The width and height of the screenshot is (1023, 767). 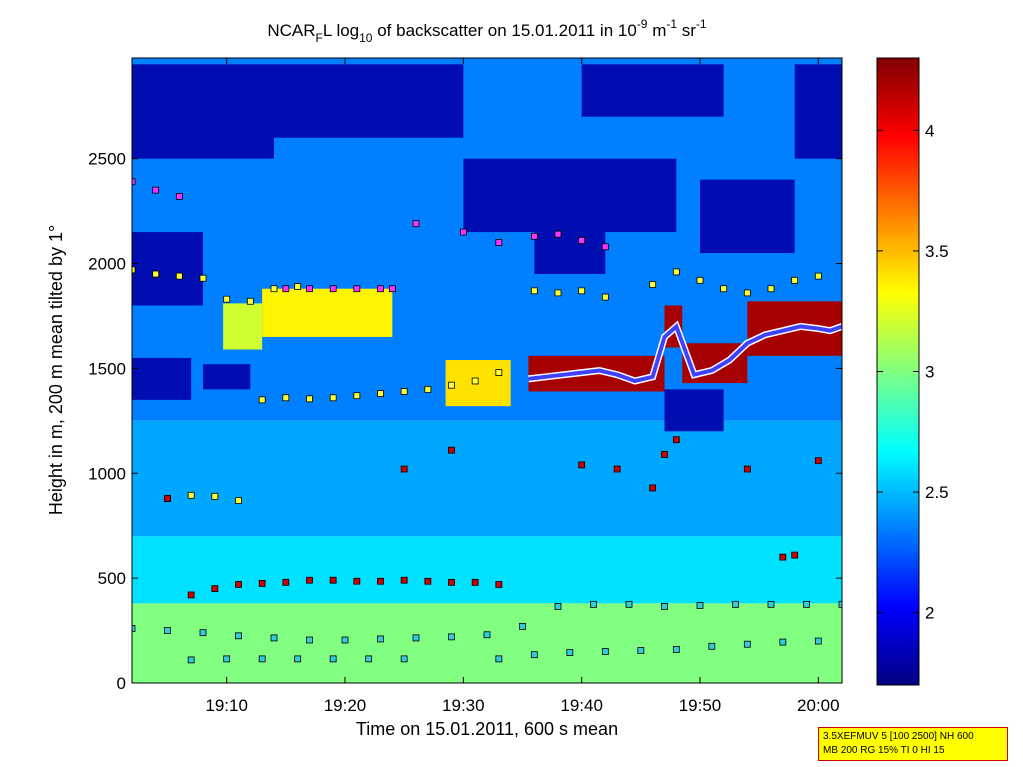 I want to click on x-tick-label: 19:40, so click(x=581, y=705).